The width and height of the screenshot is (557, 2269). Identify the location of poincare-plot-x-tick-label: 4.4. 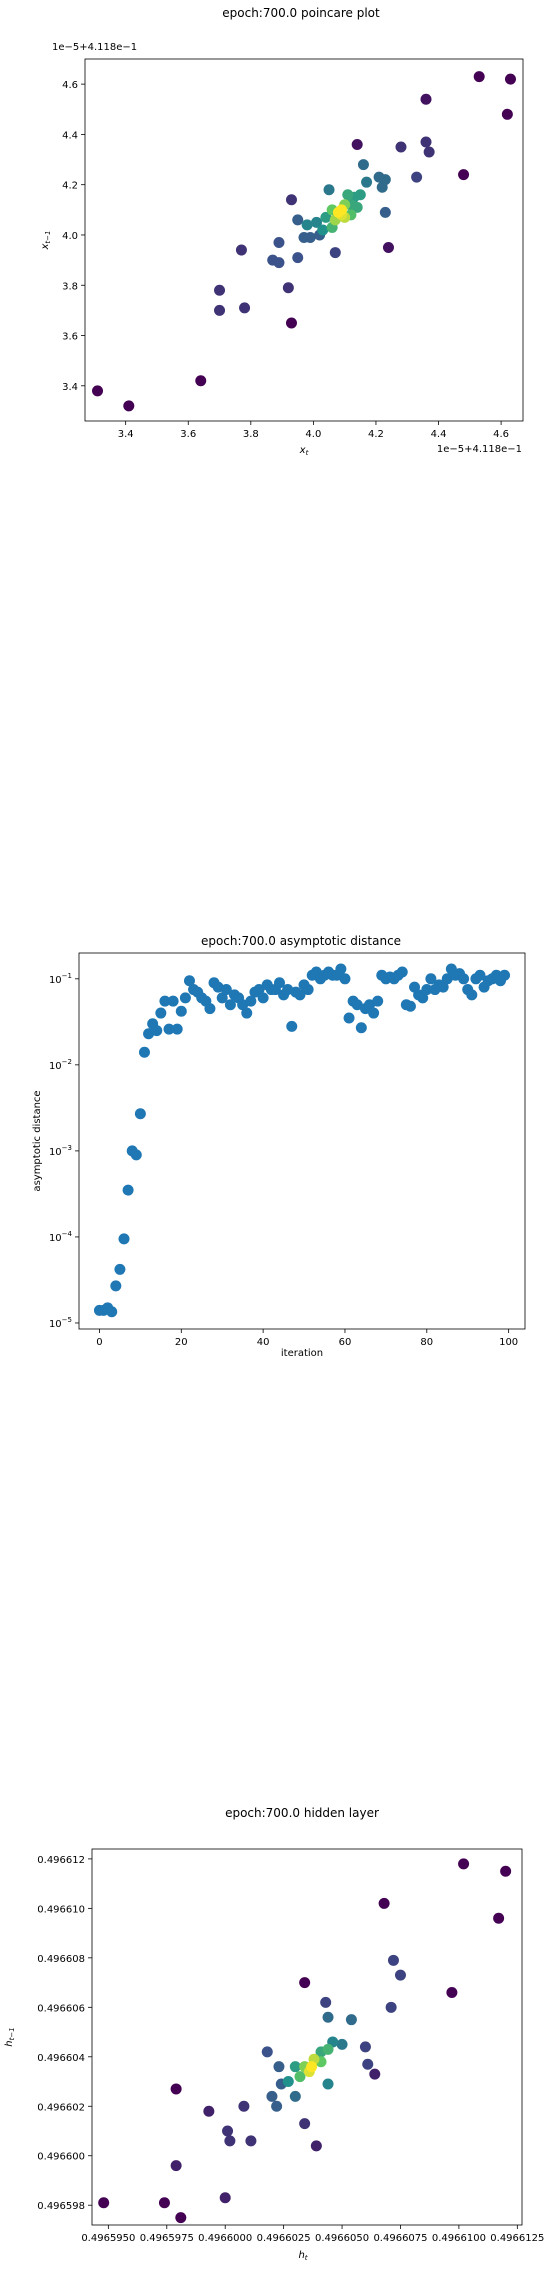
(439, 434).